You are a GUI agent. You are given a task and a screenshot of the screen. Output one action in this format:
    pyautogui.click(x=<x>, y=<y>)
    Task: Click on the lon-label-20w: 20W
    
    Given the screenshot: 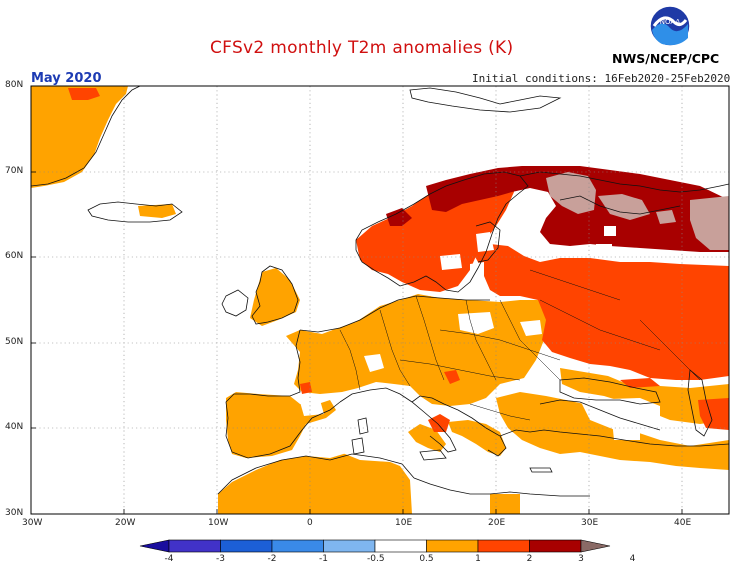 What is the action you would take?
    pyautogui.click(x=125, y=523)
    